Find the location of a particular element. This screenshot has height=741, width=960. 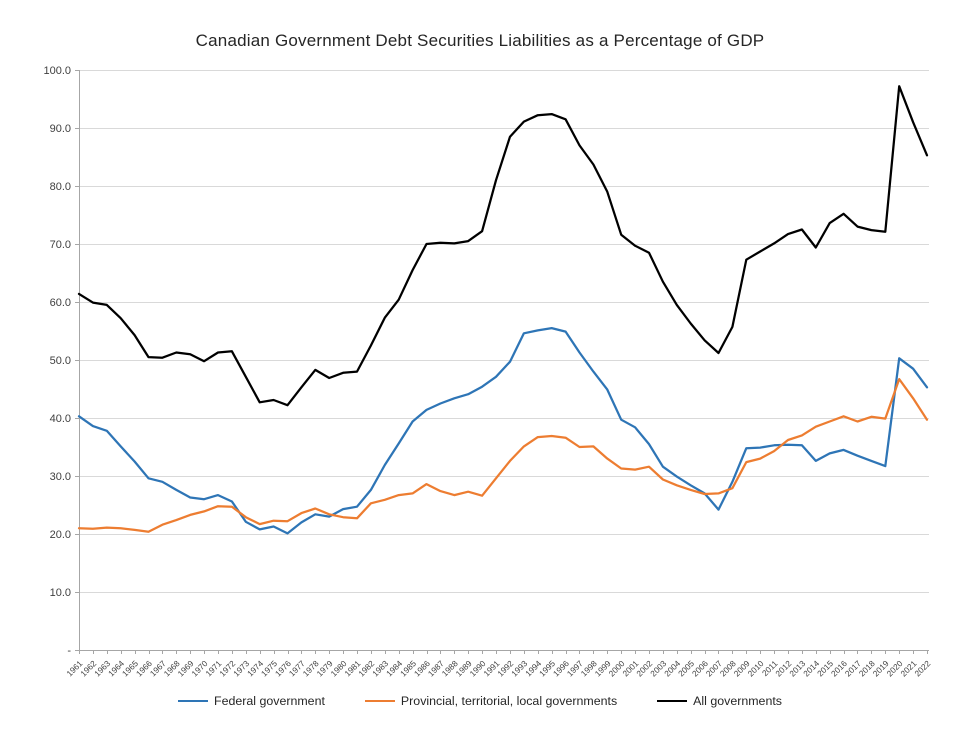

legend-line-swatch-all is located at coordinates (672, 701).